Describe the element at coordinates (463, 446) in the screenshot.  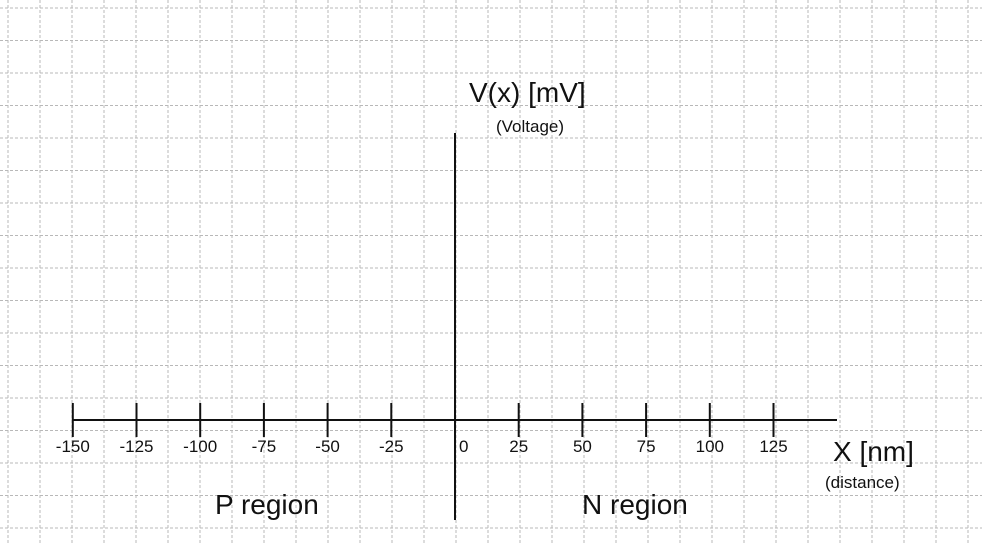
I see `x-tick-label: 0` at that location.